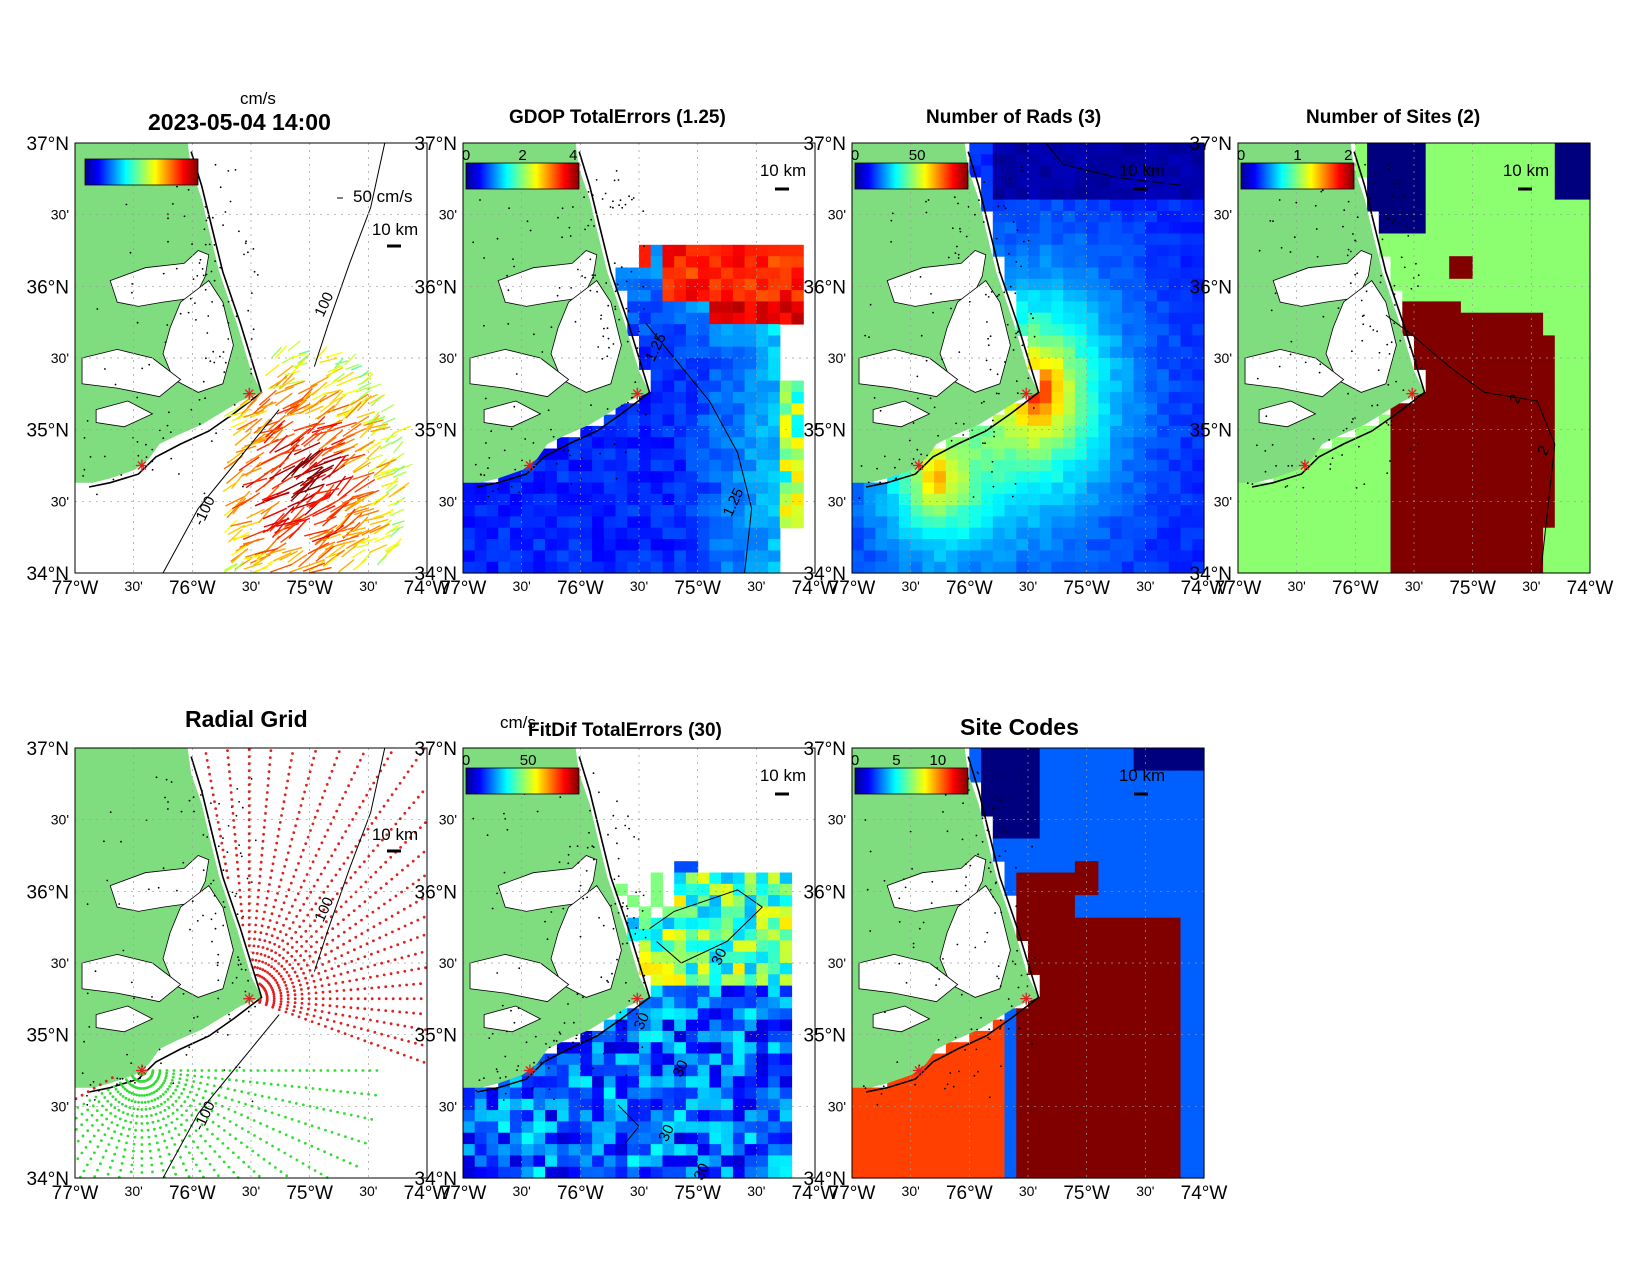  I want to click on lat-tick-label: 30', so click(60, 215).